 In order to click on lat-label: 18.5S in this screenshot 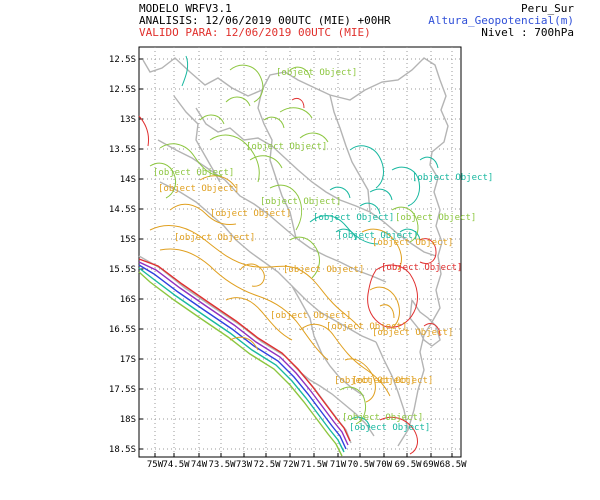, I will do `click(122, 450)`.